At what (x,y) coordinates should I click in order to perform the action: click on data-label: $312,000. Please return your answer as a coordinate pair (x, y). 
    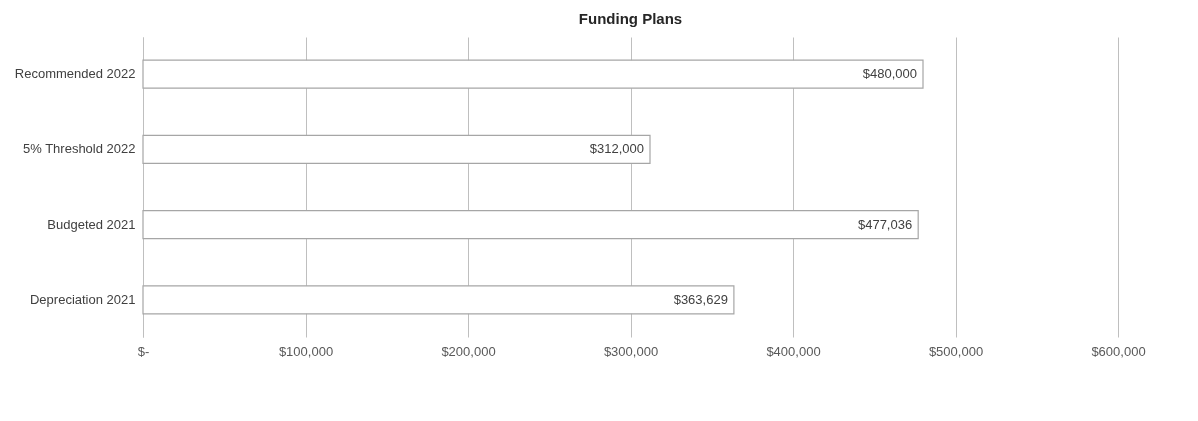
    Looking at the image, I should click on (616, 149).